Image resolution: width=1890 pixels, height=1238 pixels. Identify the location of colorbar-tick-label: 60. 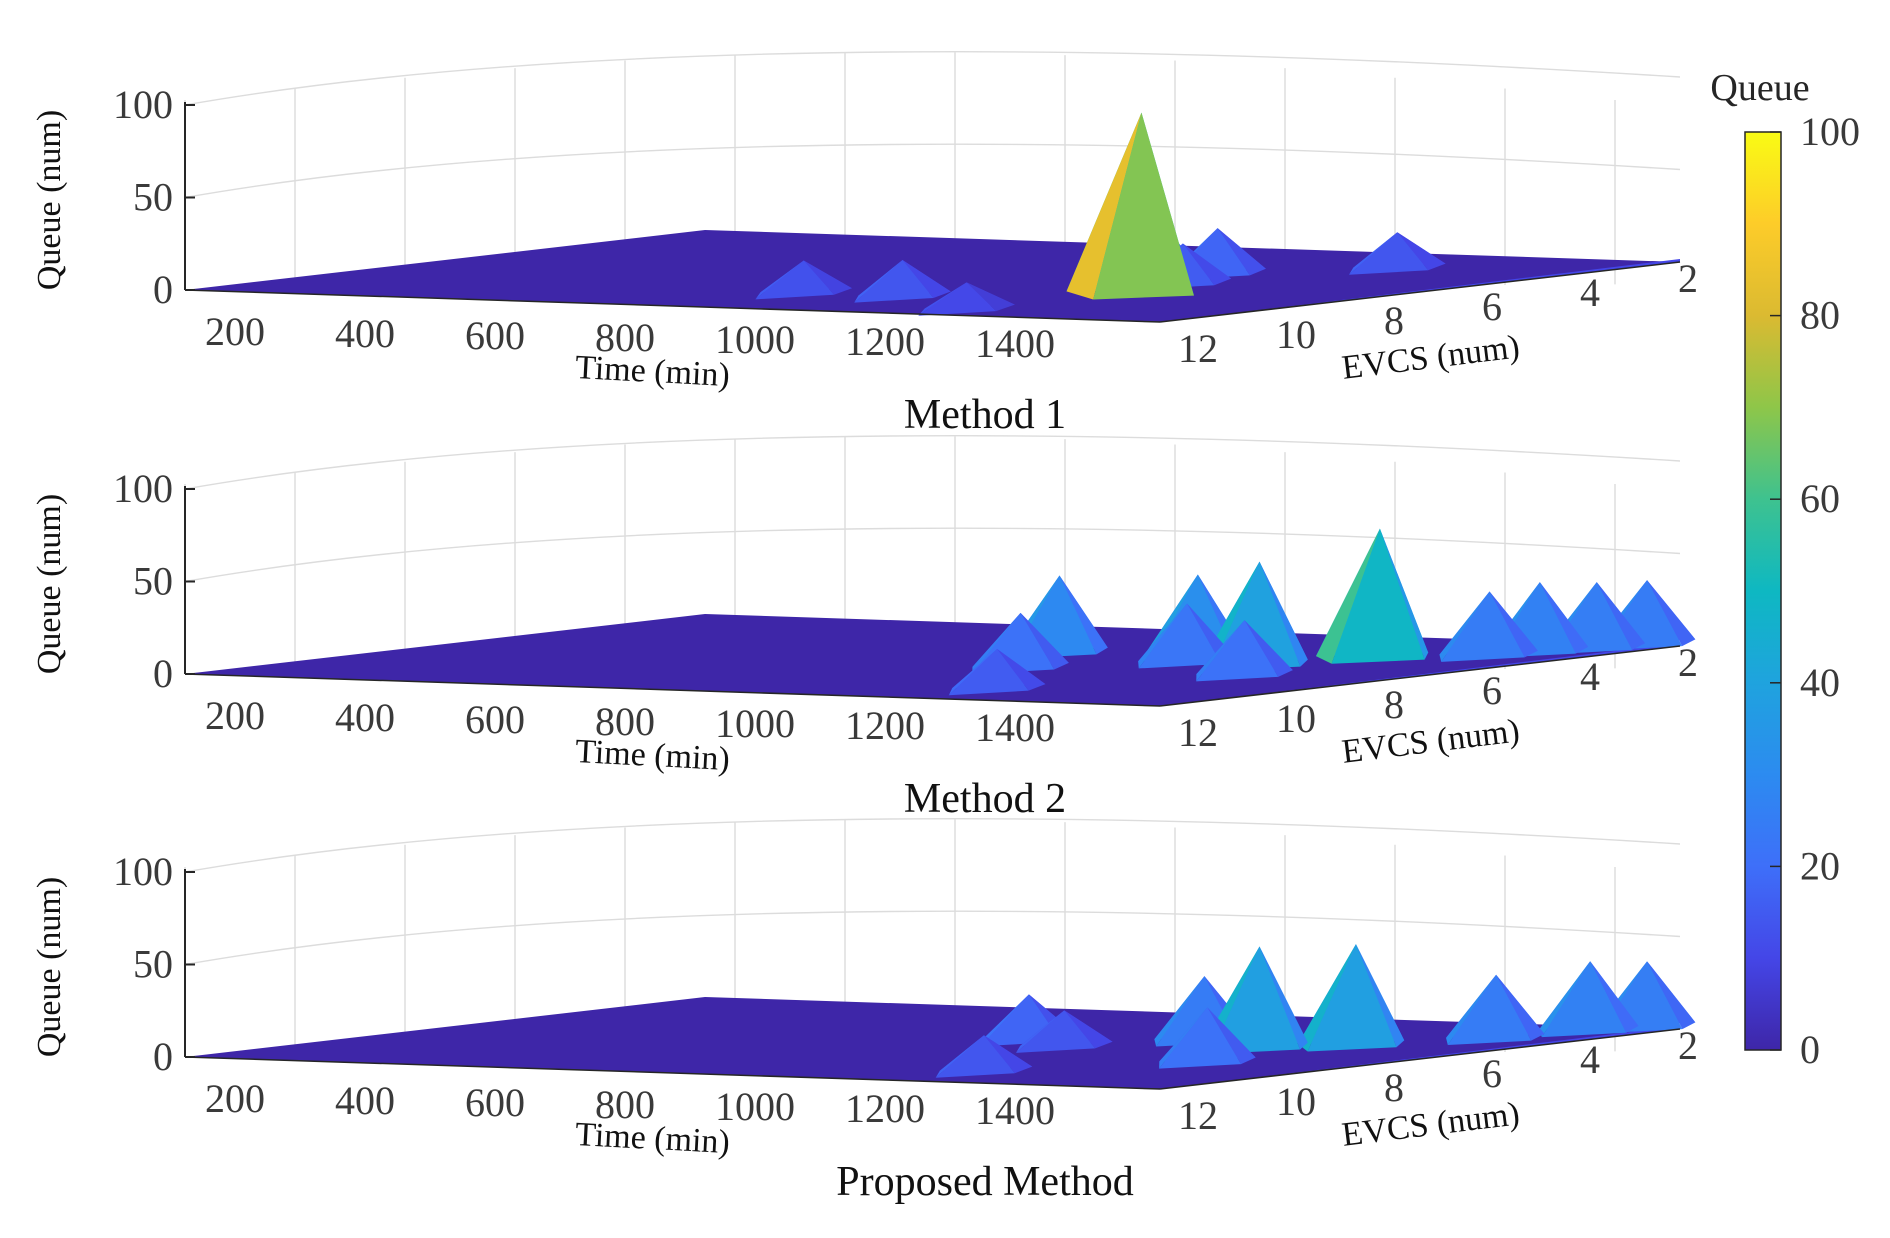
(1820, 498).